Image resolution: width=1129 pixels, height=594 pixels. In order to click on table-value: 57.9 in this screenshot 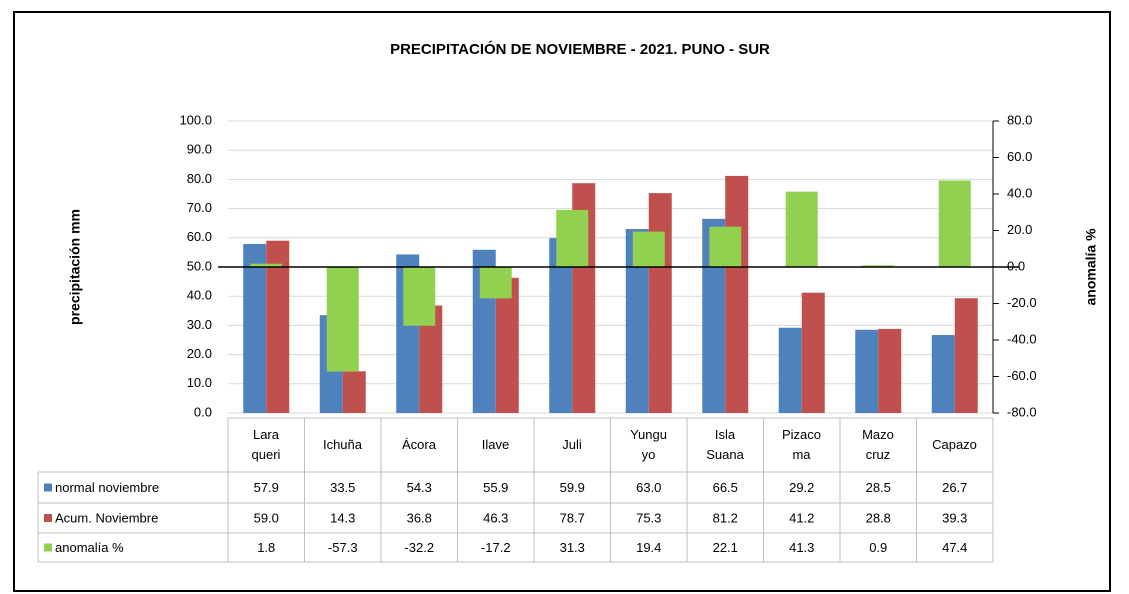, I will do `click(266, 487)`.